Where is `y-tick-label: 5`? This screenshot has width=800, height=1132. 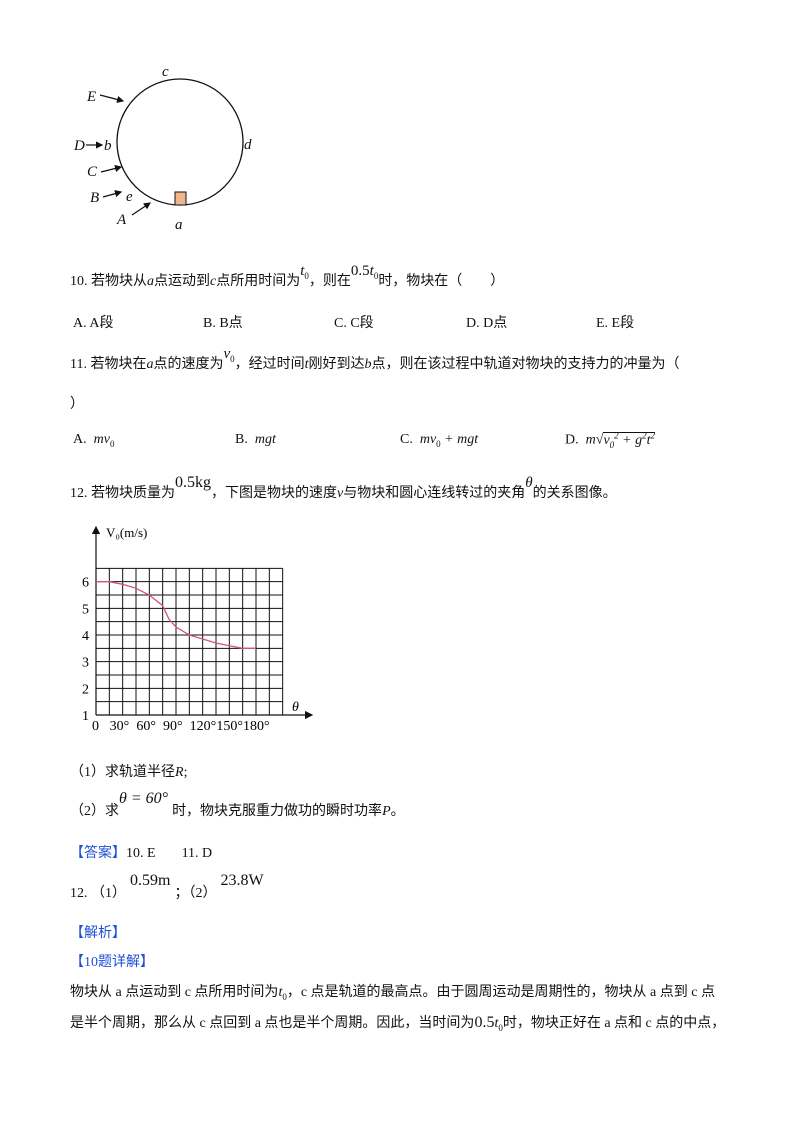
y-tick-label: 5 is located at coordinates (85, 609).